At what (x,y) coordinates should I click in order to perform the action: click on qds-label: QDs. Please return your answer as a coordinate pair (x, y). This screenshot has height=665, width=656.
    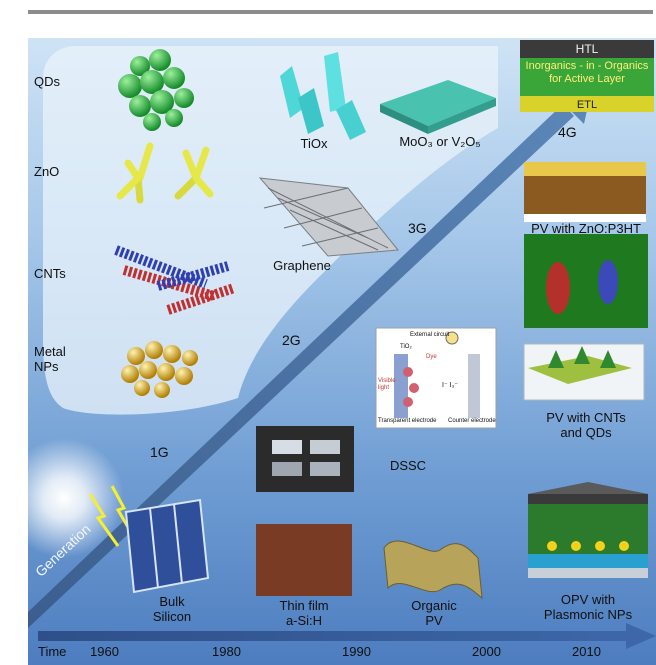
    Looking at the image, I should click on (47, 81).